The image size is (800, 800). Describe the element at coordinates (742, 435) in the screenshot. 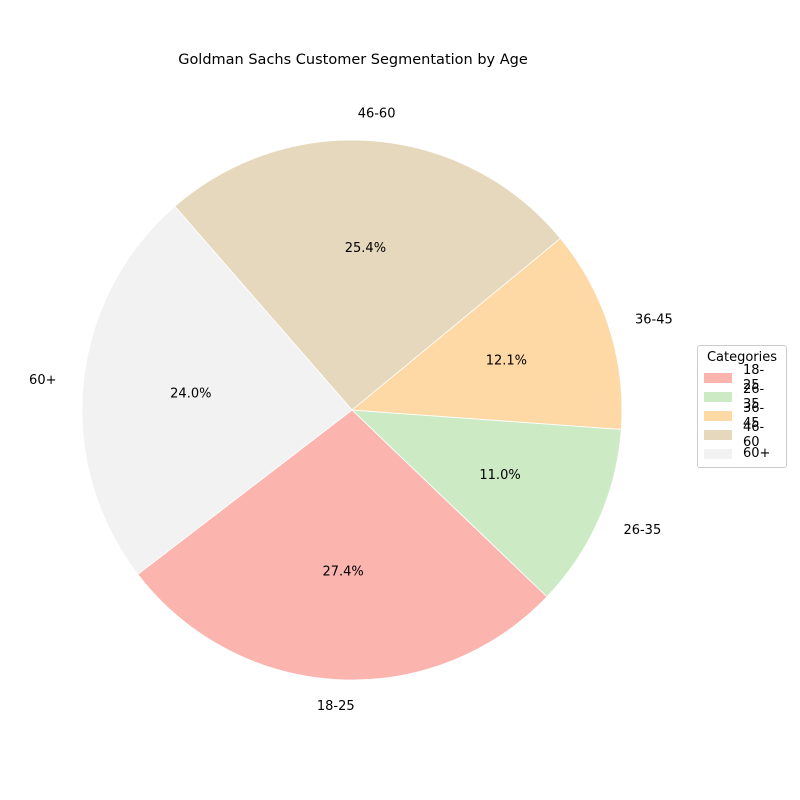

I see `legend-item: 46-60` at that location.